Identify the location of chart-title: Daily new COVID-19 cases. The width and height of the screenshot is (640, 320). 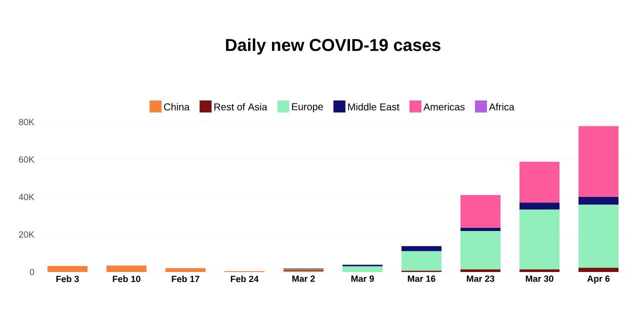
(333, 46).